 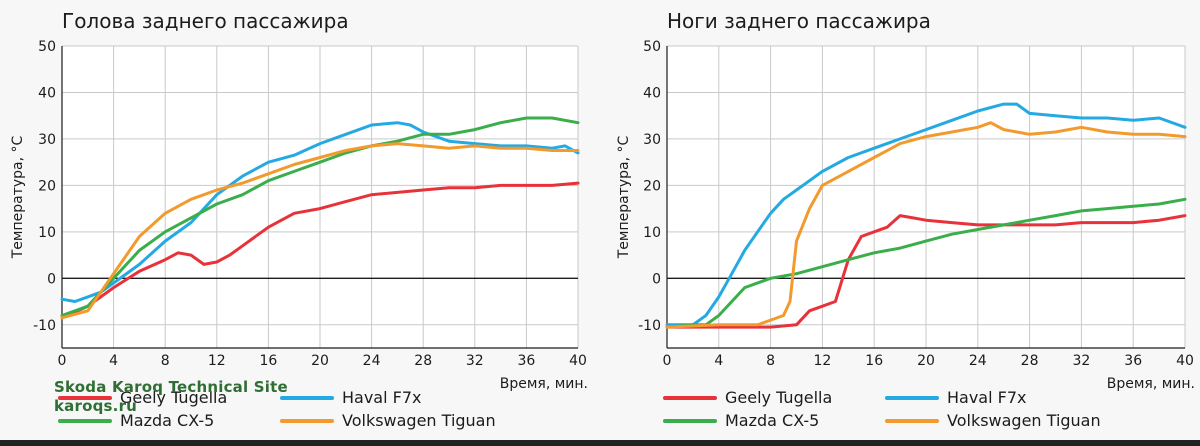 I want to click on watermark-line-2: karoqs.ru, so click(x=96, y=406).